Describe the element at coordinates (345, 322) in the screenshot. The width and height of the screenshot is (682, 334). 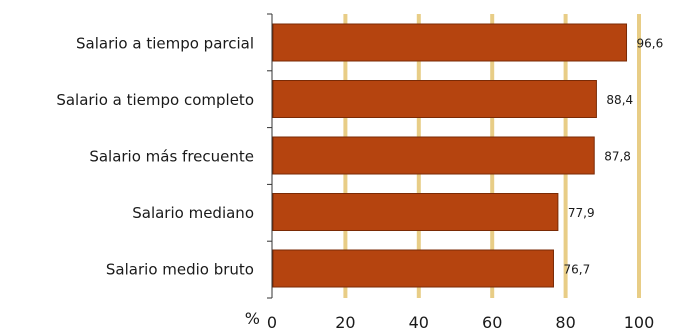
I see `x-tick-label-20: 20` at that location.